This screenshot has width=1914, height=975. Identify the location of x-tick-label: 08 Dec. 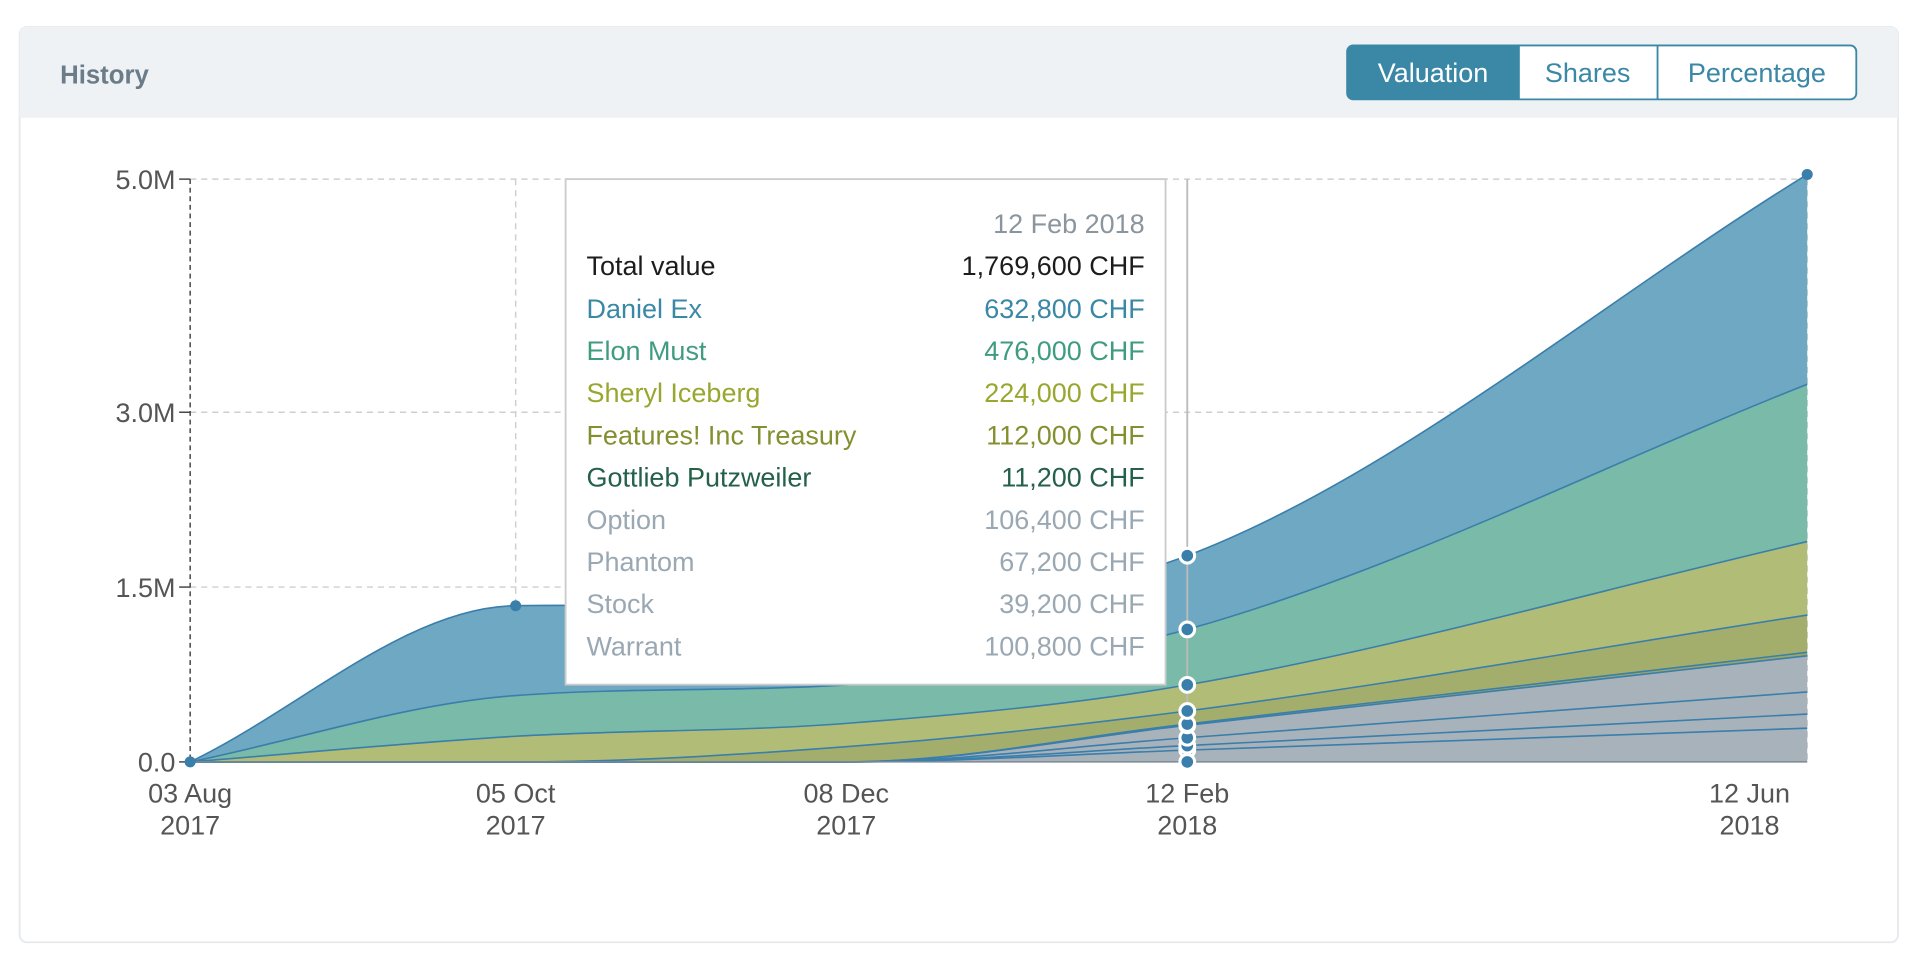
(847, 793).